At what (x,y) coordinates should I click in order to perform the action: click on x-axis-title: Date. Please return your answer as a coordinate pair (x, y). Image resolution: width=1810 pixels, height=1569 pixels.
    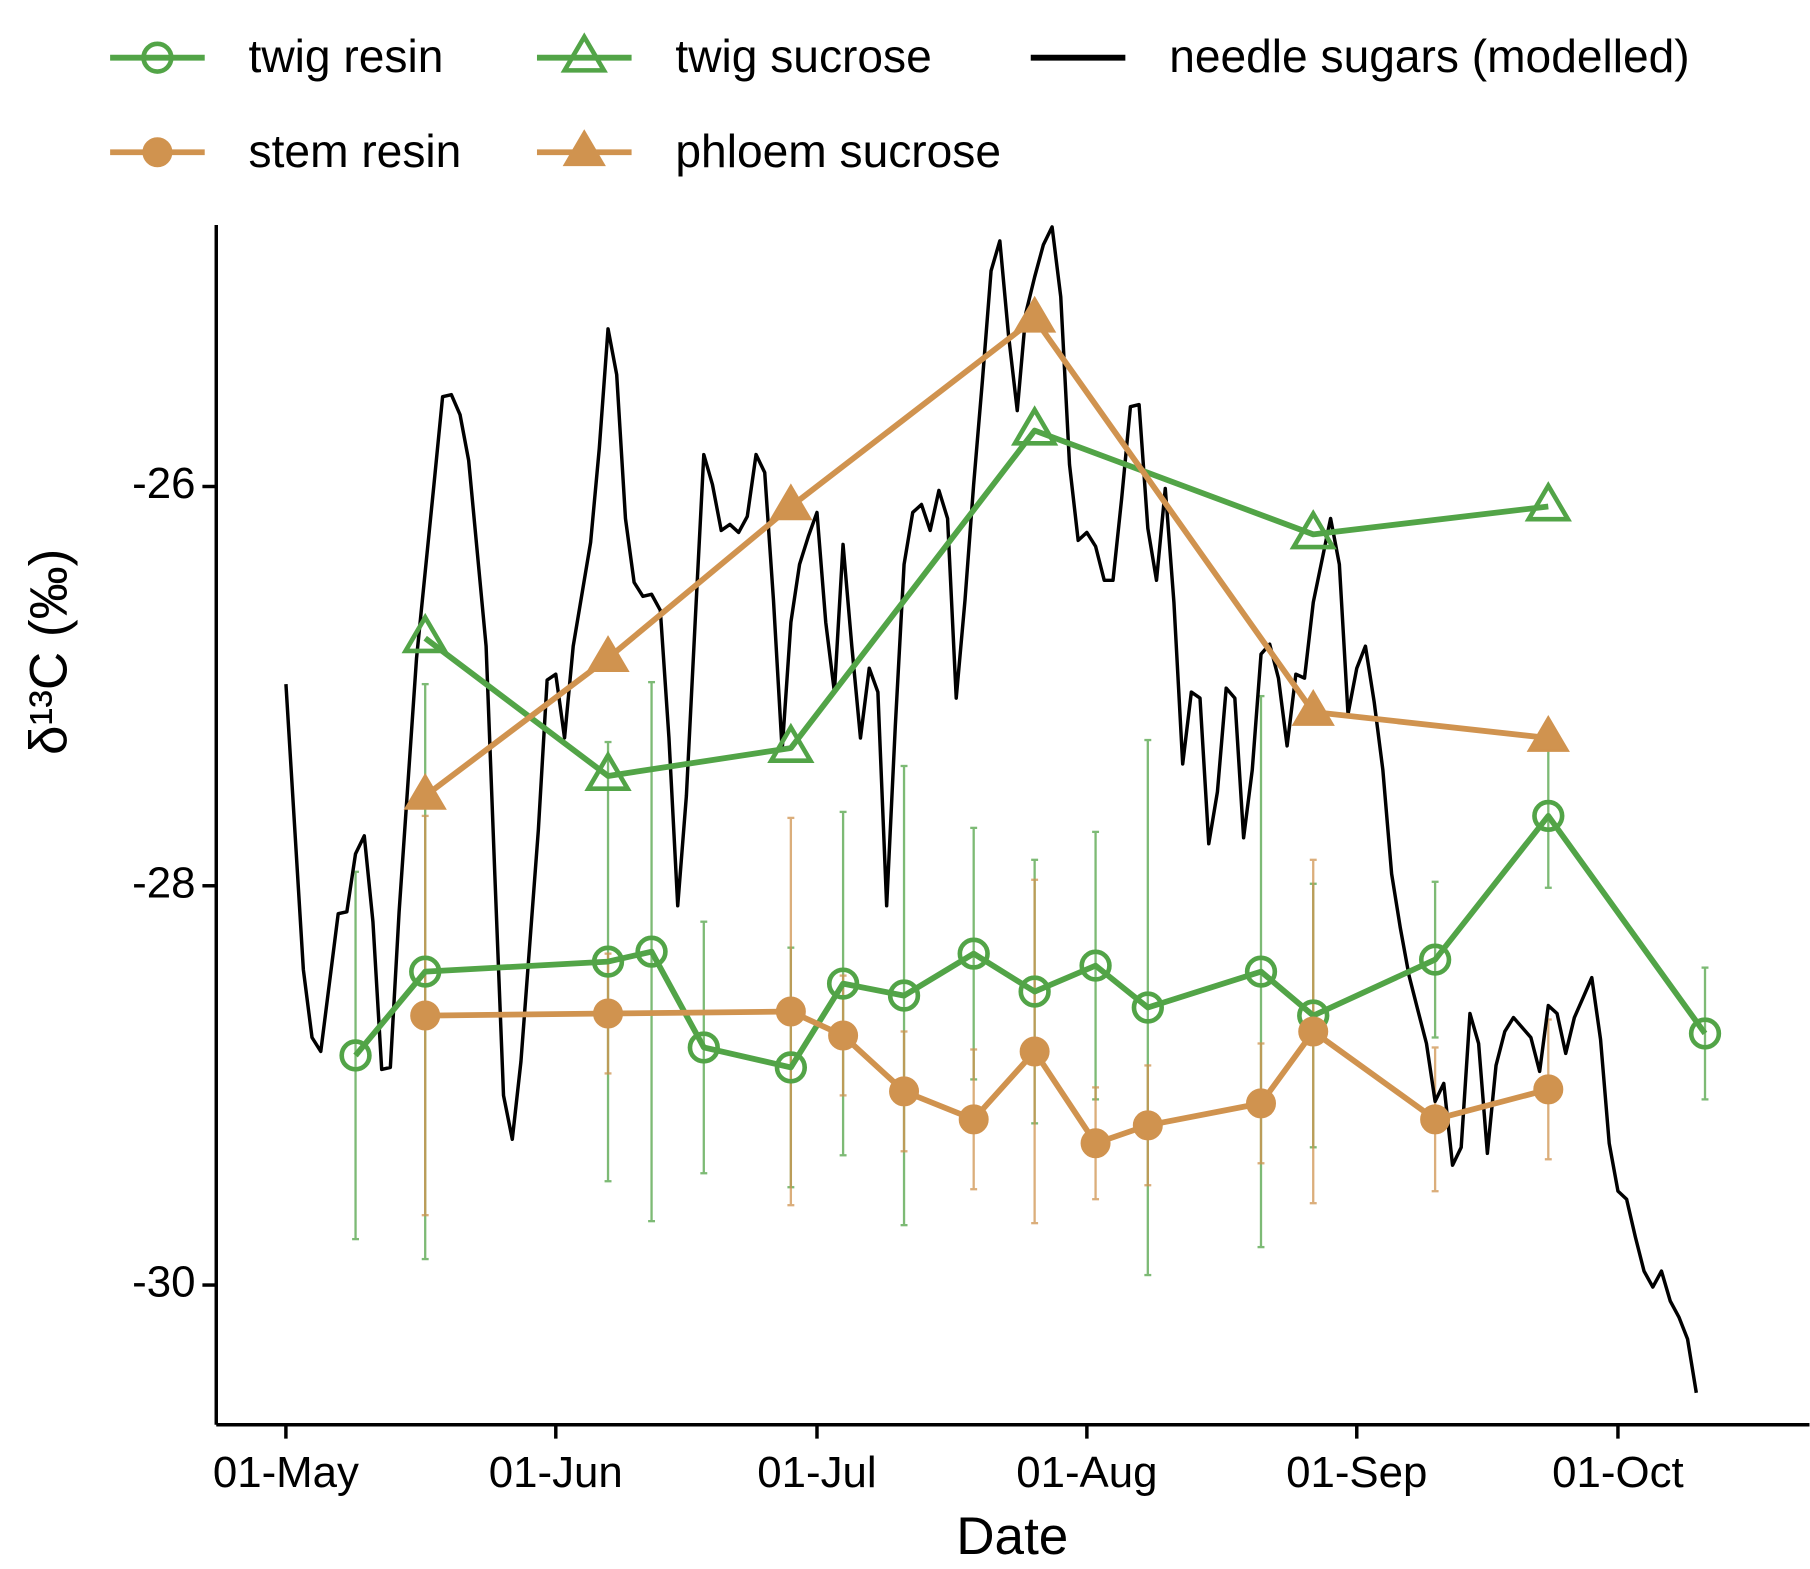
    Looking at the image, I should click on (1012, 1536).